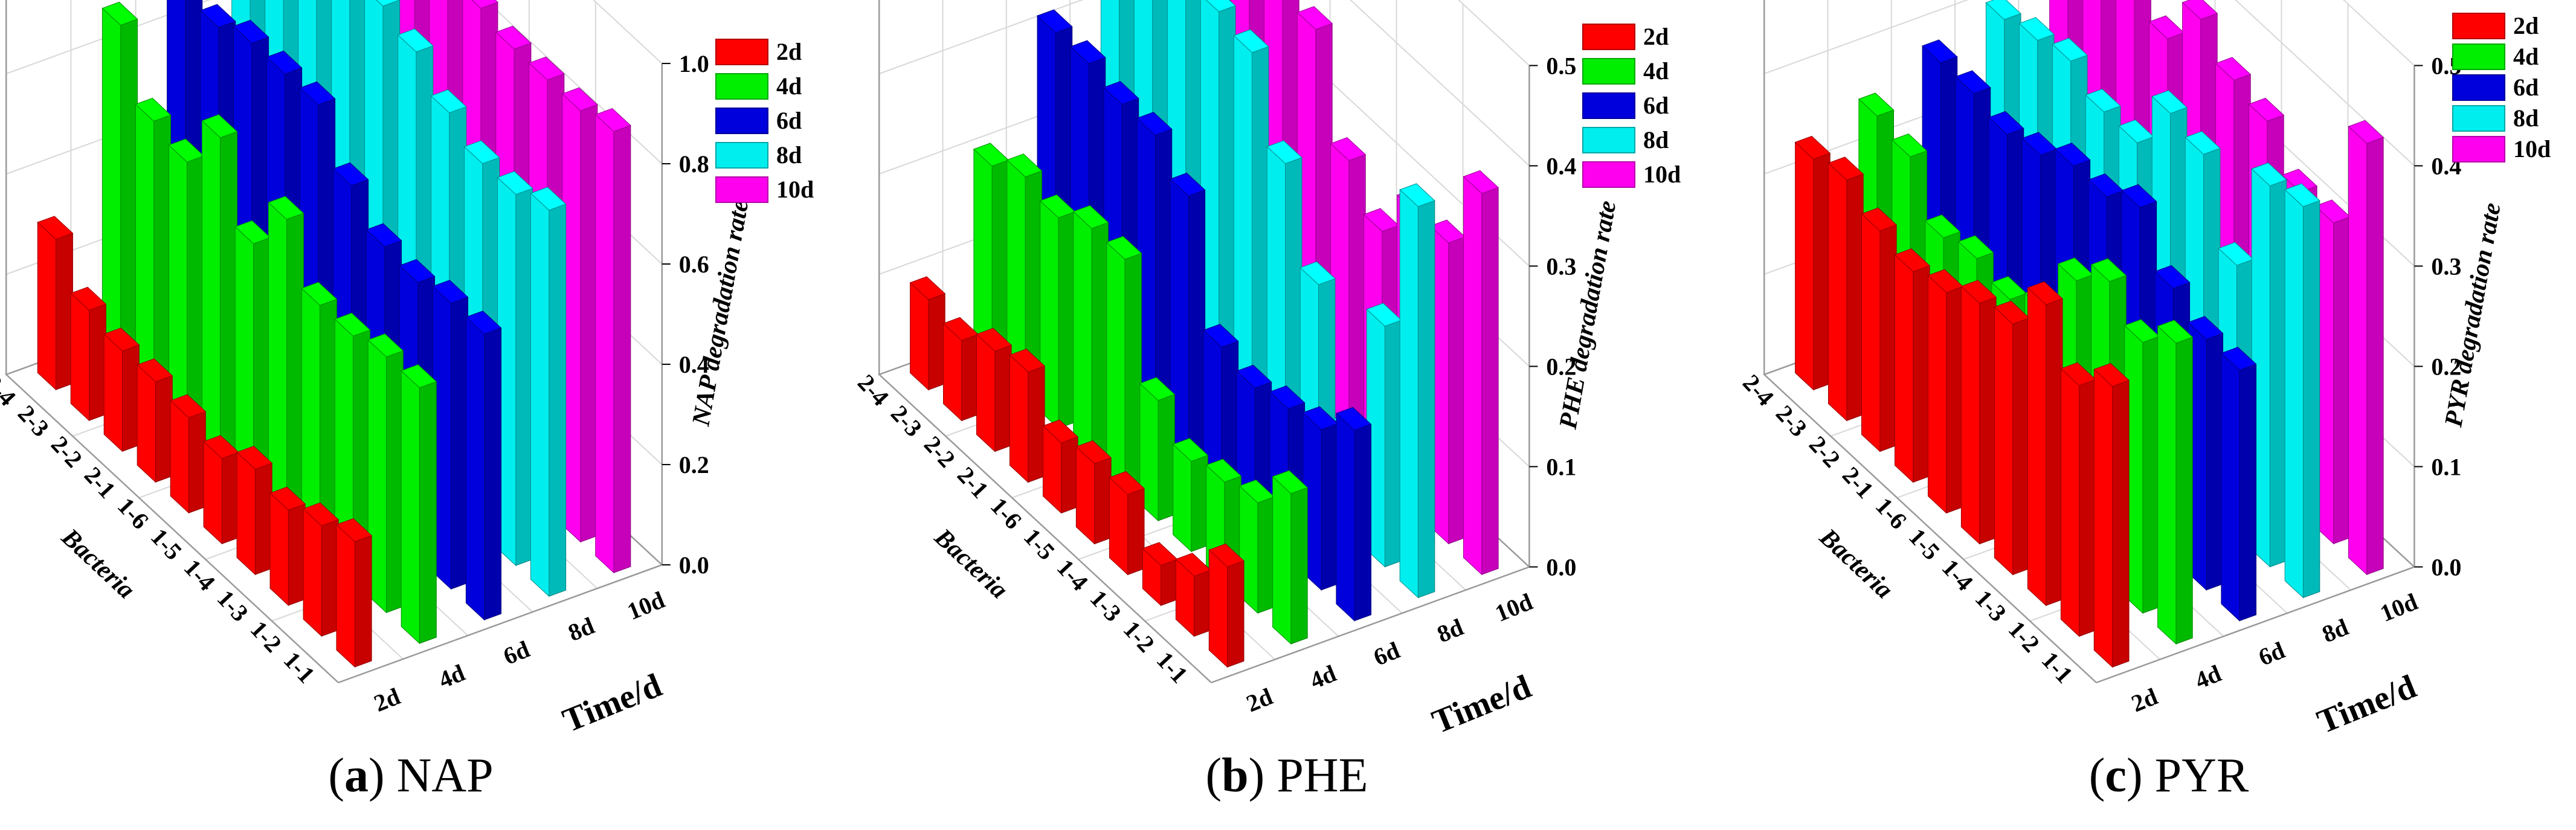  Describe the element at coordinates (1450, 630) in the screenshot. I see `y-tick-label: 8d` at that location.